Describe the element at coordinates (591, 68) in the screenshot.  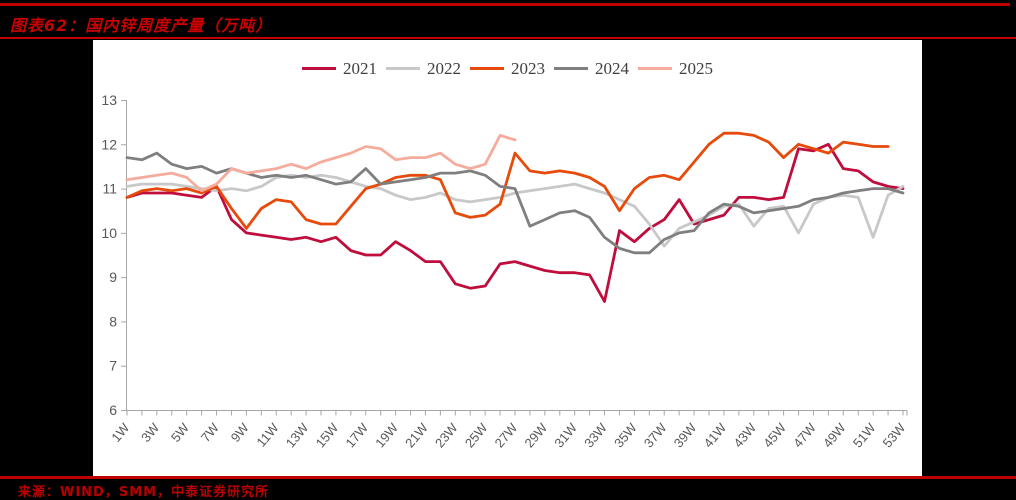
I see `legend-item-2024: 2024` at that location.